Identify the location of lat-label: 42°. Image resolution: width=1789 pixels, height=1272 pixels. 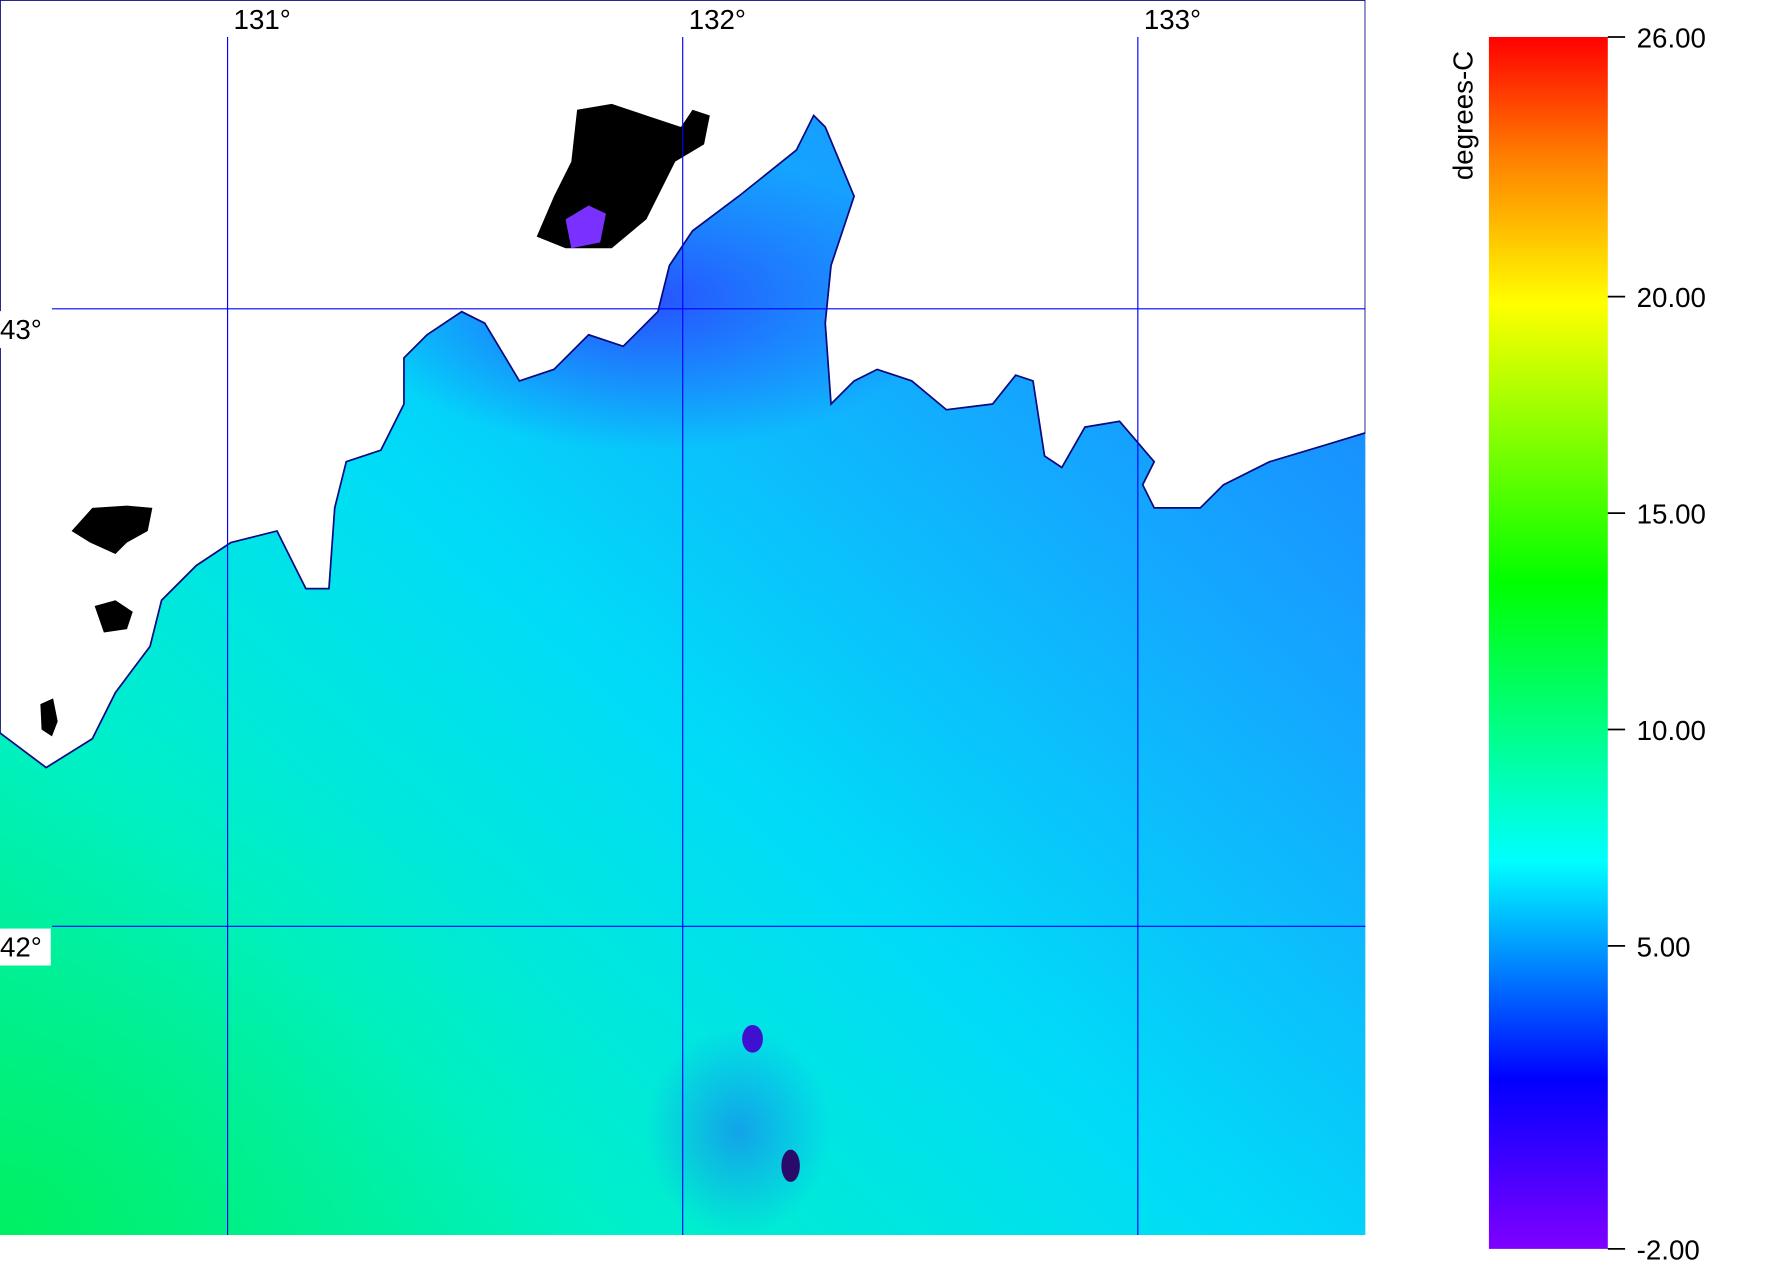
(21, 946).